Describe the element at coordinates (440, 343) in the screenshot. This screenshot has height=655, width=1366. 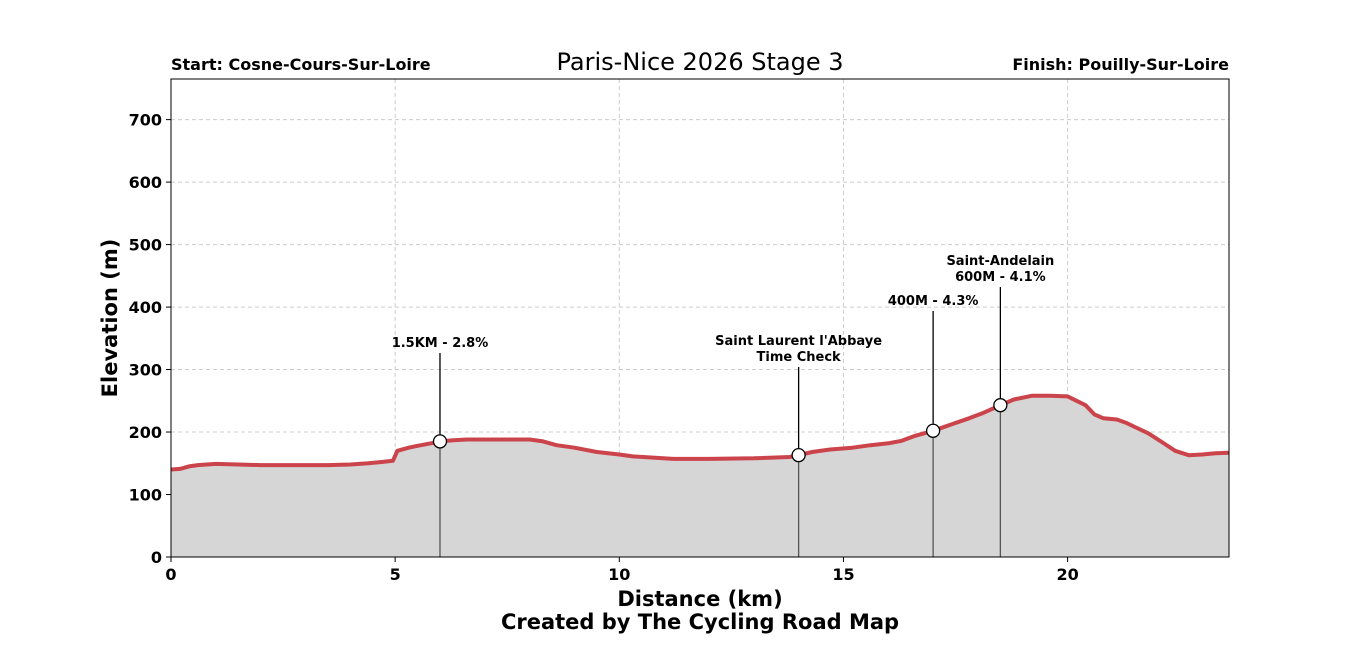
I see `marker-label: 1.5KM - 2.8%` at that location.